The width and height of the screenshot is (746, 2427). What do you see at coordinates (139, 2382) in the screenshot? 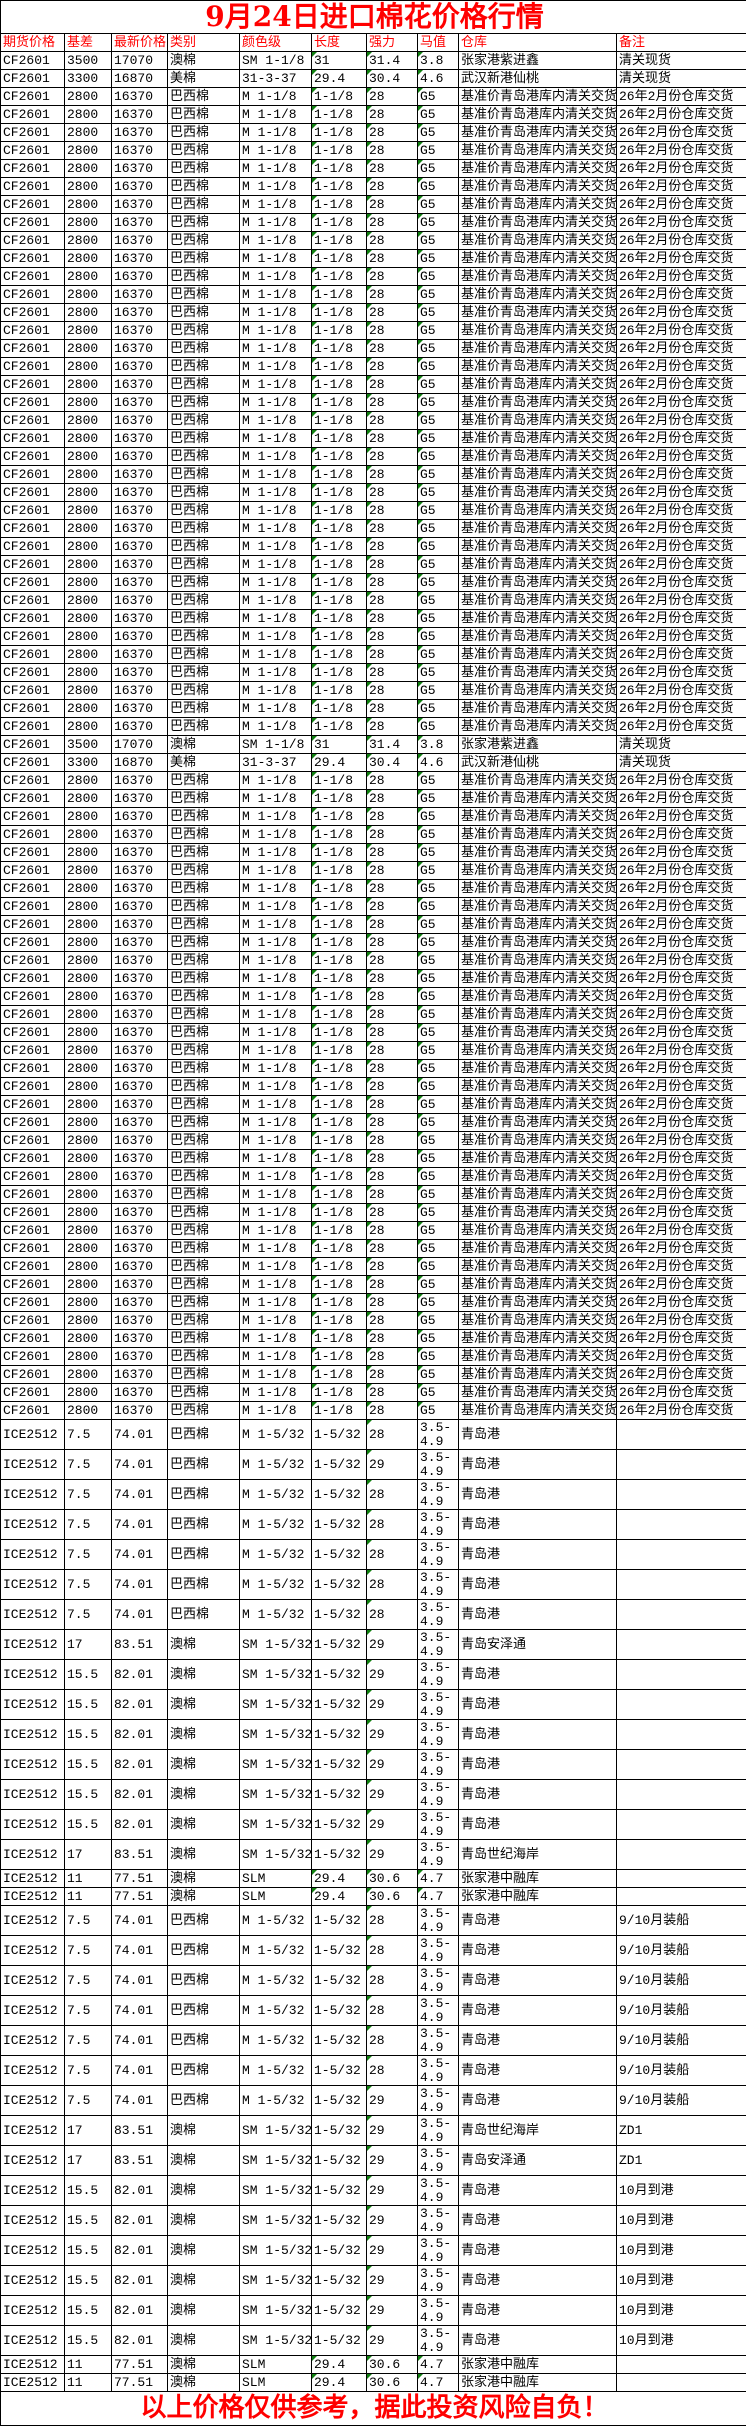
I see `cell-latest-price: 77.51` at bounding box center [139, 2382].